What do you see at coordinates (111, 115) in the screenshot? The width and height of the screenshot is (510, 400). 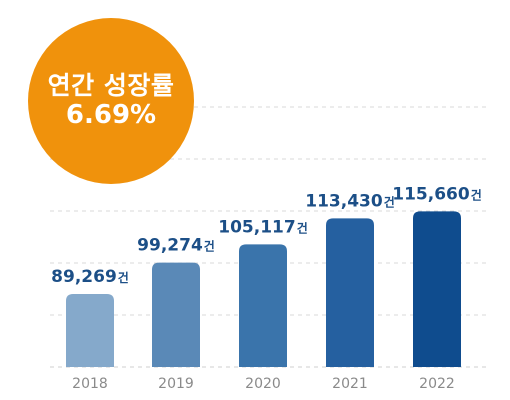 I see `badge-growth-rate: 6.69%` at bounding box center [111, 115].